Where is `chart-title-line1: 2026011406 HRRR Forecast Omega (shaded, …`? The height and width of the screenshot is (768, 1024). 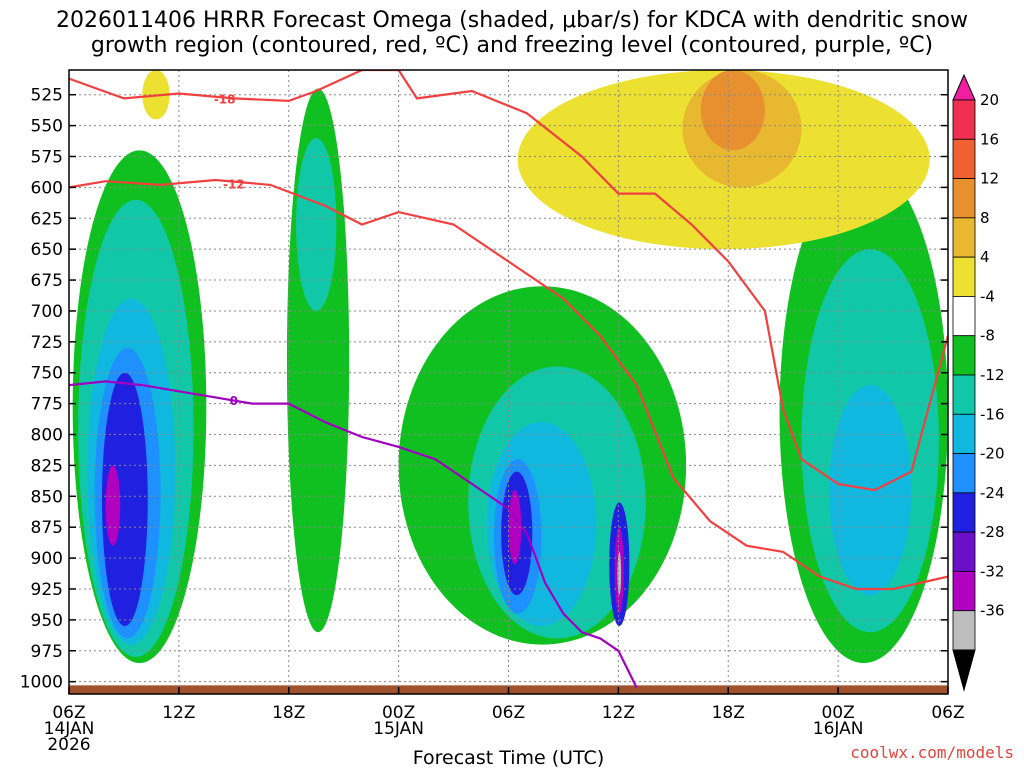 chart-title-line1: 2026011406 HRRR Forecast Omega (shaded, … is located at coordinates (512, 20).